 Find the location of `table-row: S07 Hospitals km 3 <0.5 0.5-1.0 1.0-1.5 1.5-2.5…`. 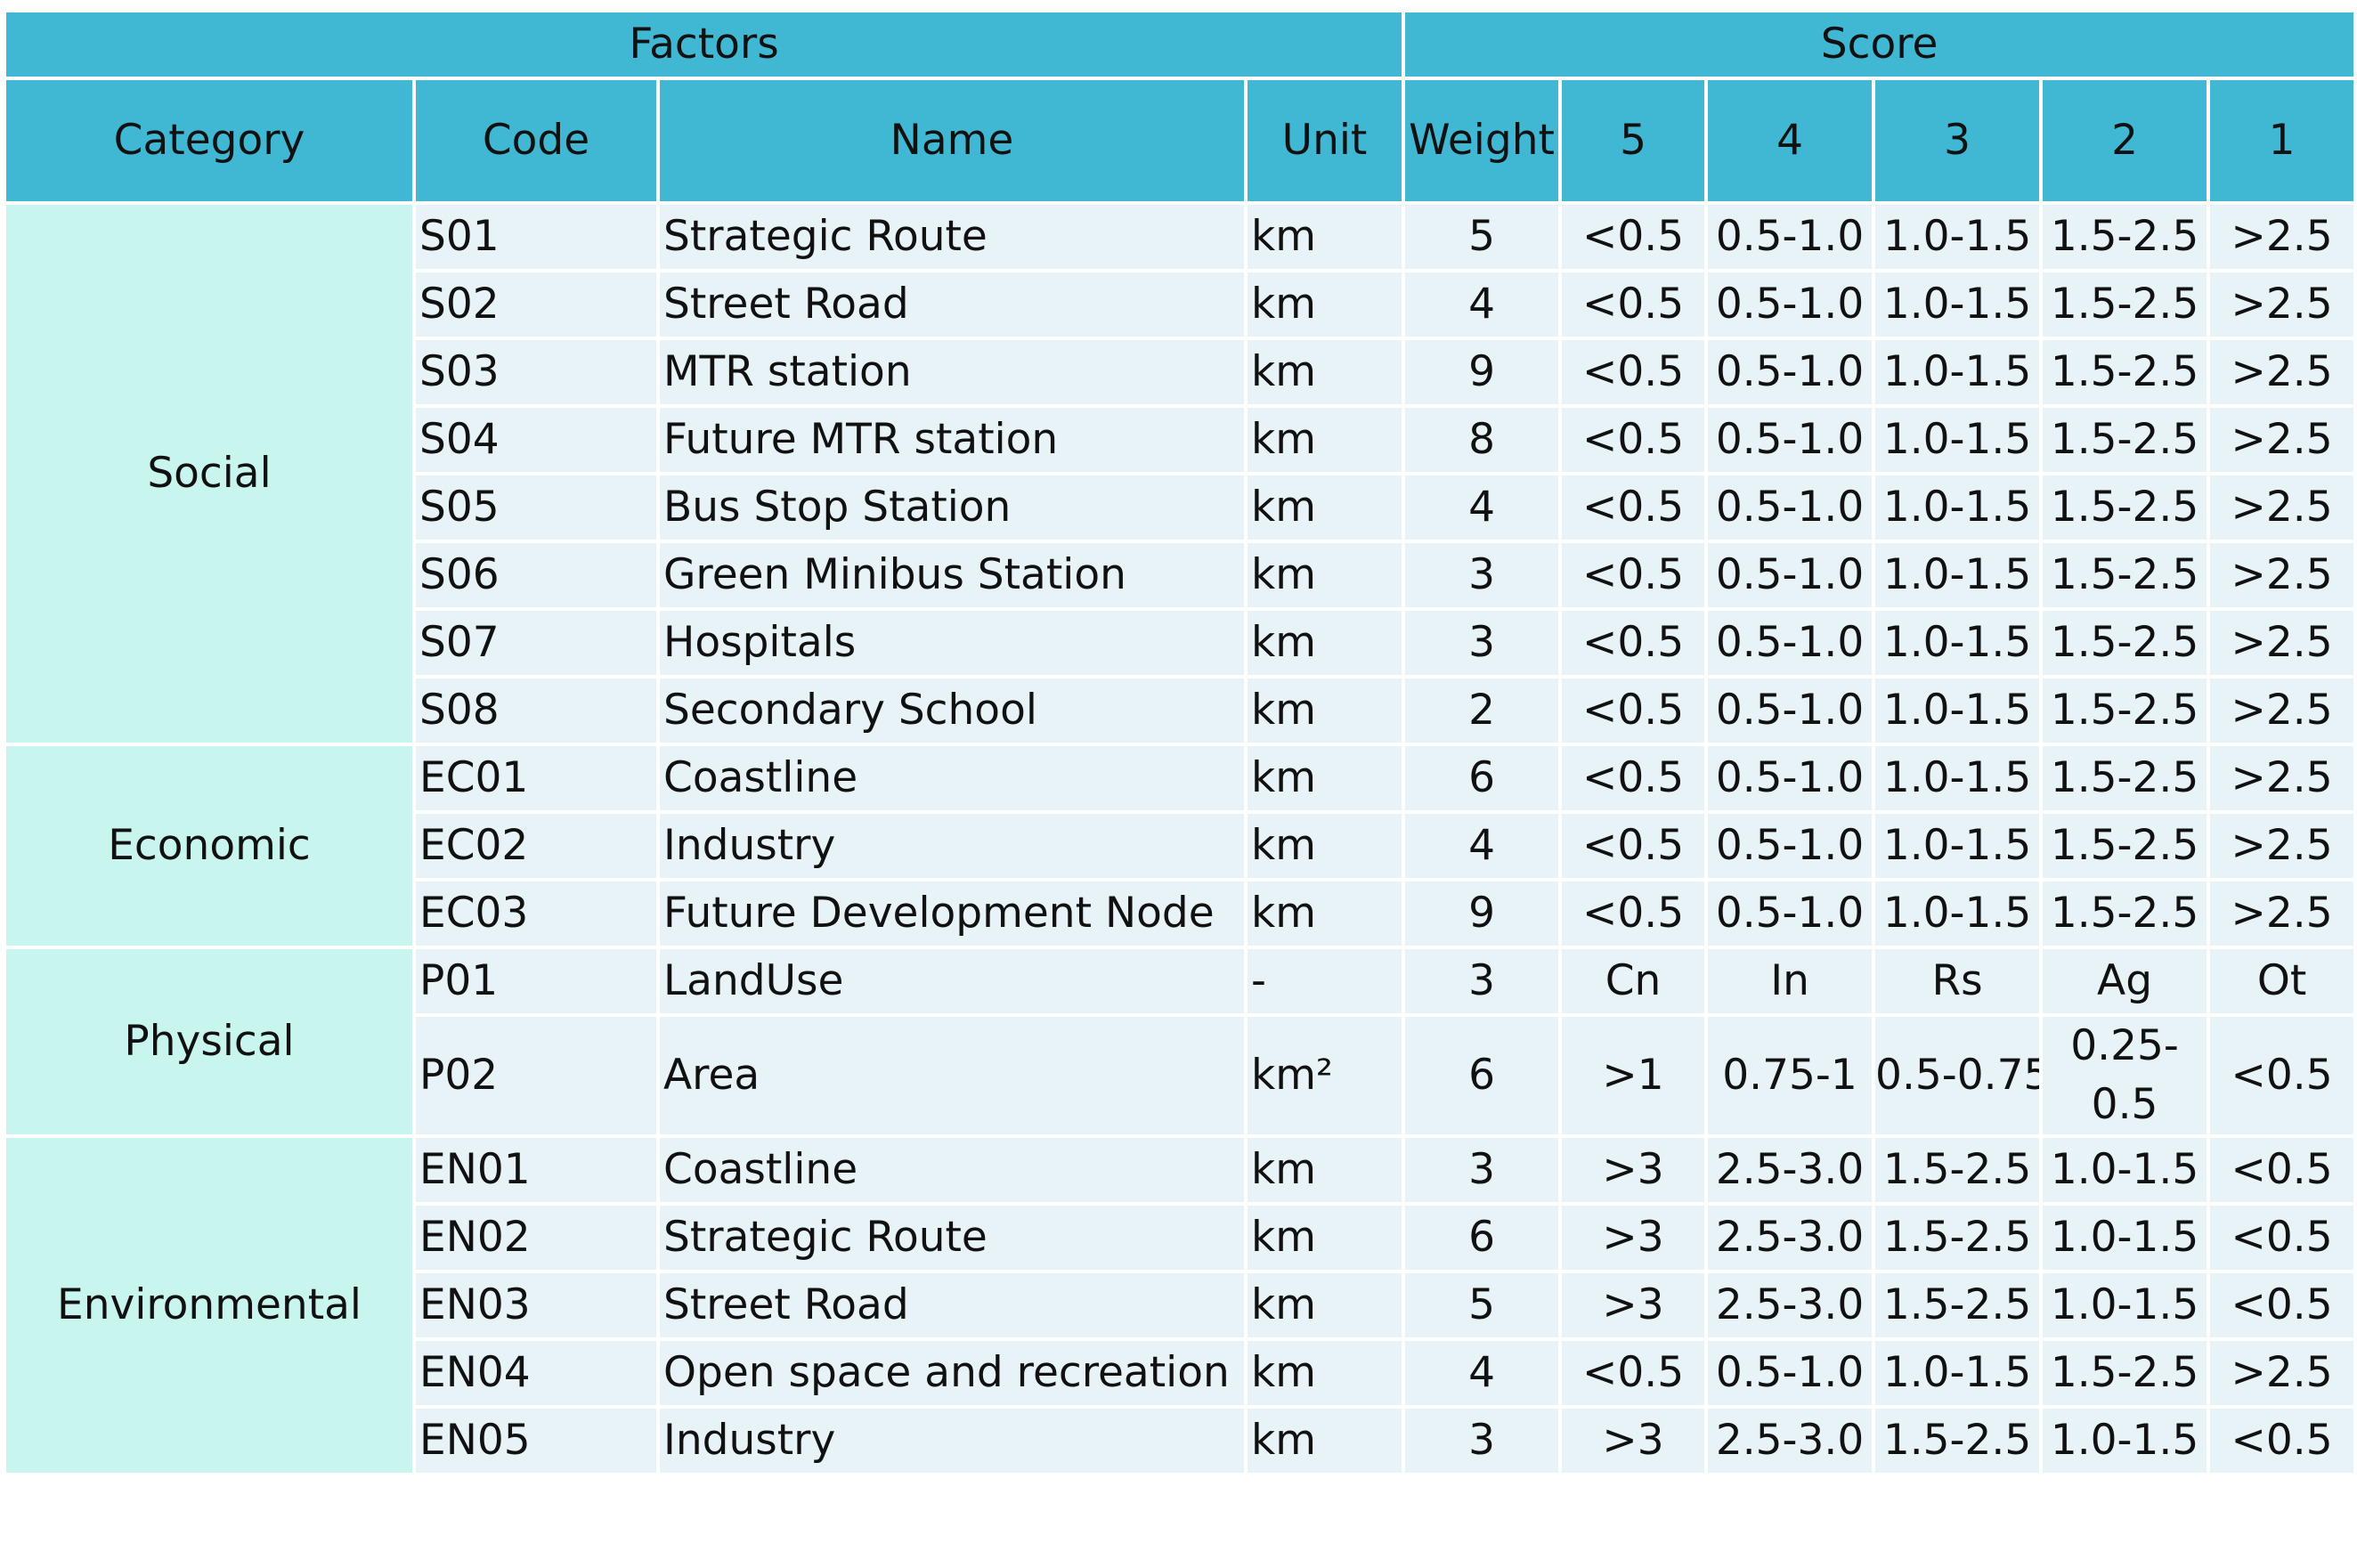

table-row: S07 Hospitals km 3 <0.5 0.5-1.0 1.0-1.5 1.5-2.5… is located at coordinates (1180, 642).